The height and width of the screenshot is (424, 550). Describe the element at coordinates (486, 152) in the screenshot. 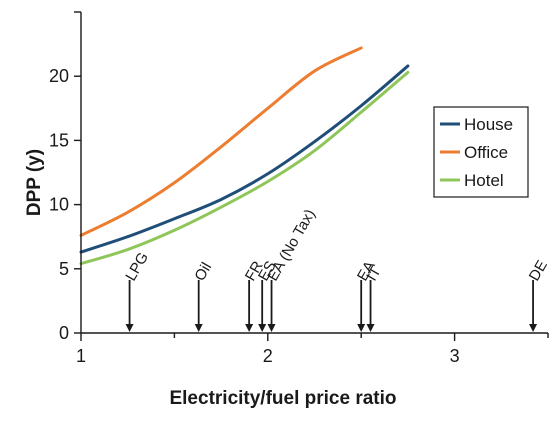

I see `legend-label-office: Office` at that location.